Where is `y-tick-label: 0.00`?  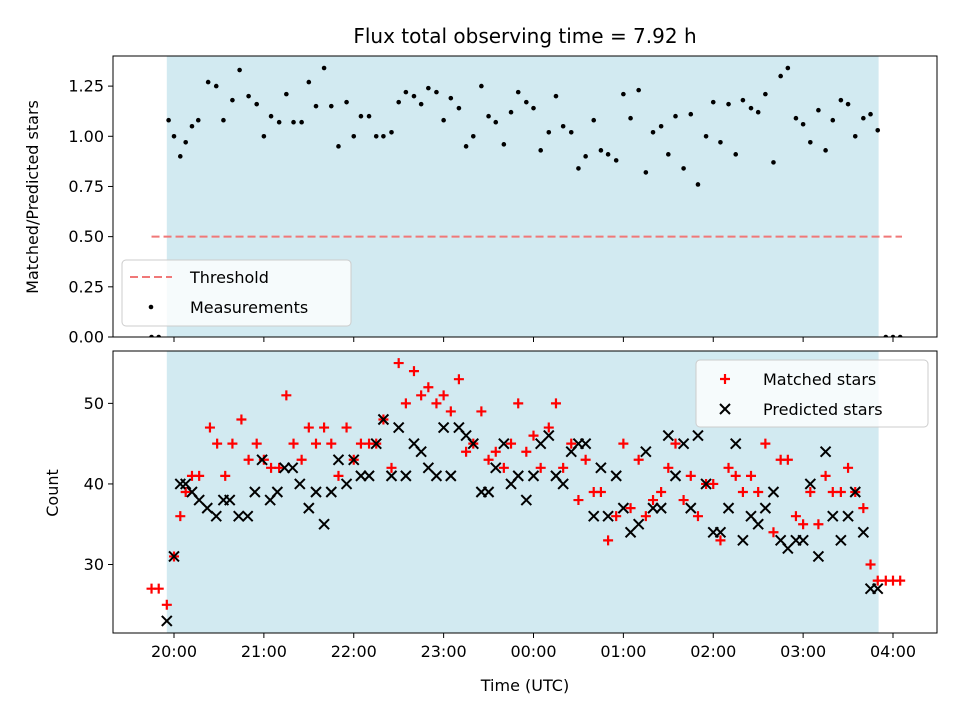
y-tick-label: 0.00 is located at coordinates (86, 337).